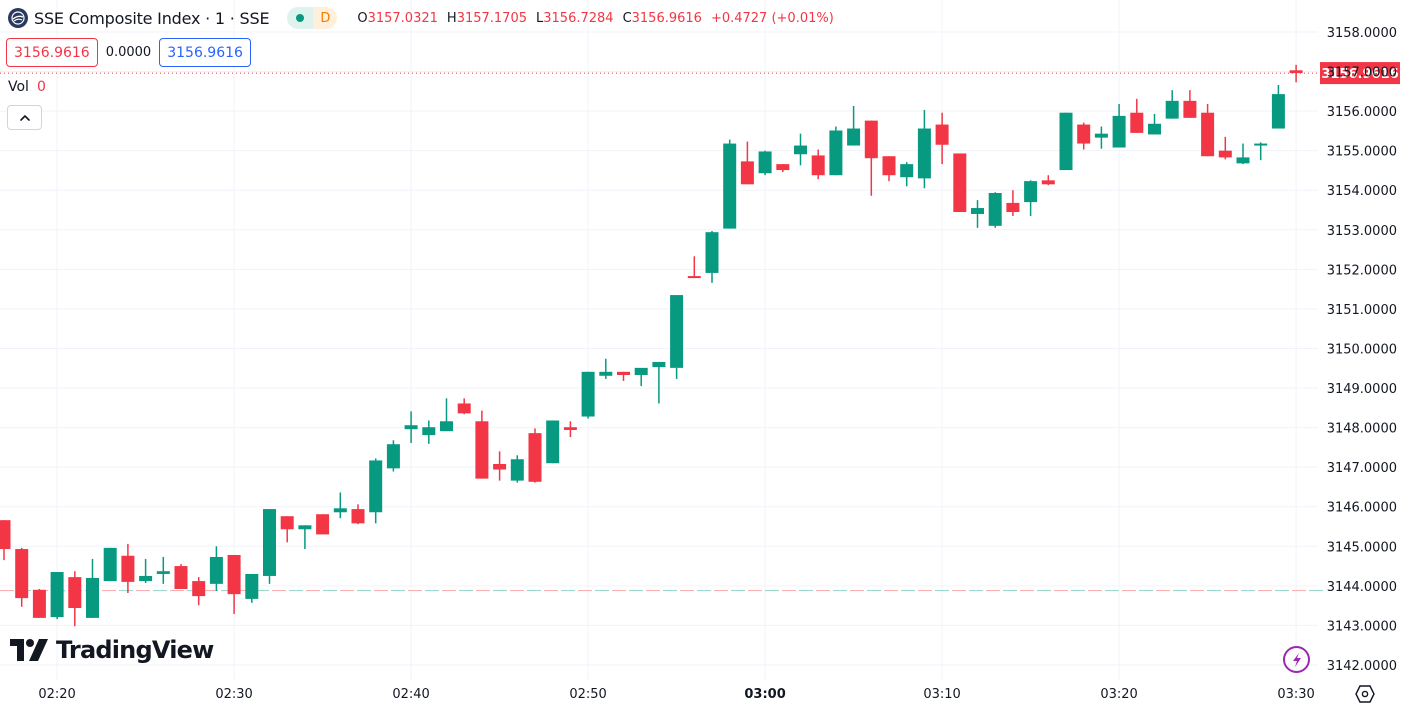 Image resolution: width=1402 pixels, height=707 pixels. I want to click on time-tick-label: 03:10, so click(941, 694).